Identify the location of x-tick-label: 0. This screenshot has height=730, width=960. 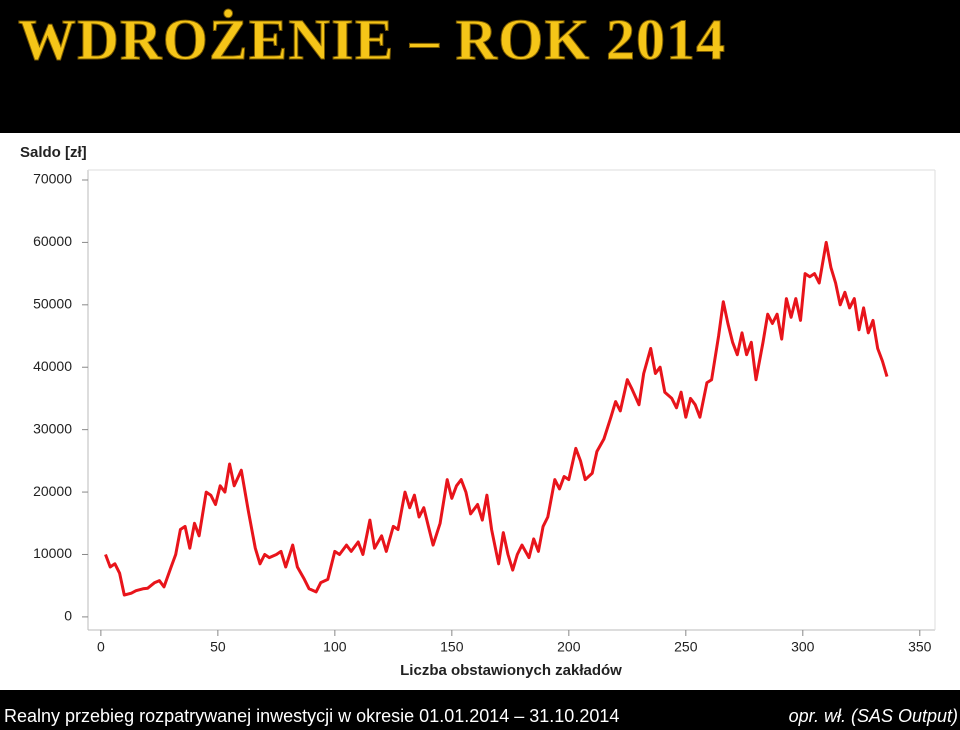
(101, 647).